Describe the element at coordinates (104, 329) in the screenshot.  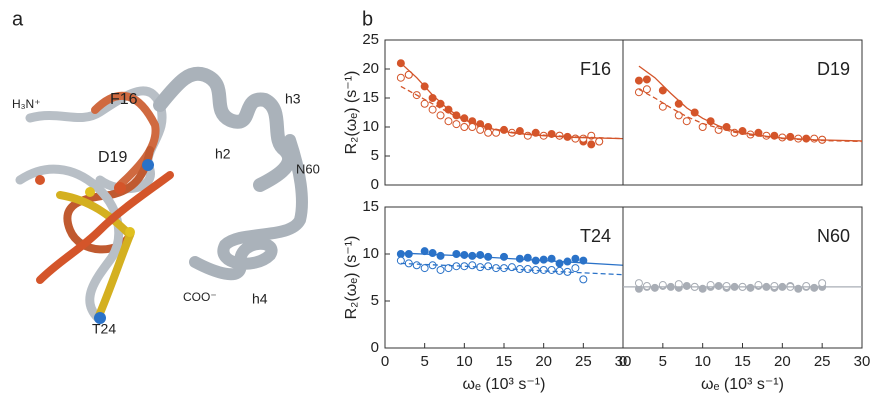
I see `structure-label: T24` at that location.